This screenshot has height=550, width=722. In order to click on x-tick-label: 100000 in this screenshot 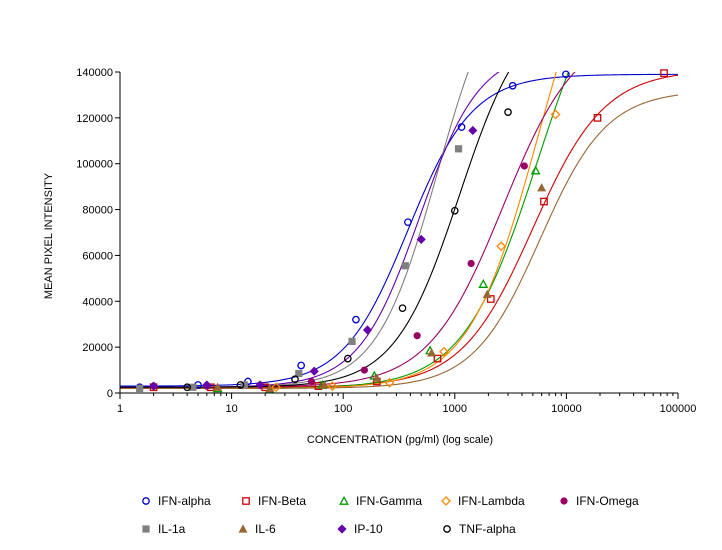, I will do `click(678, 409)`.